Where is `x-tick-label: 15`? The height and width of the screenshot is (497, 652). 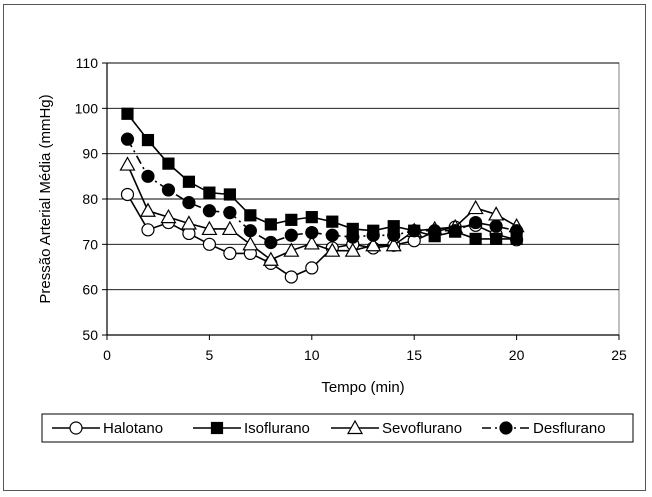 x-tick-label: 15 is located at coordinates (414, 355).